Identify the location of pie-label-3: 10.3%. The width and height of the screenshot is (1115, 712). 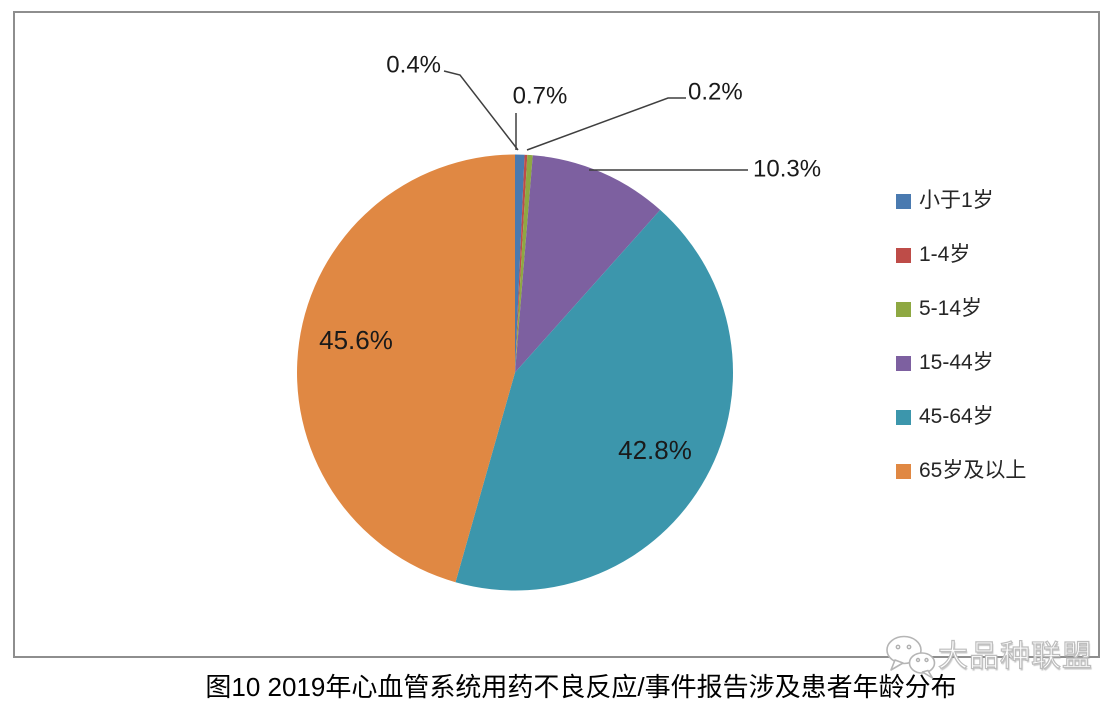
(787, 169).